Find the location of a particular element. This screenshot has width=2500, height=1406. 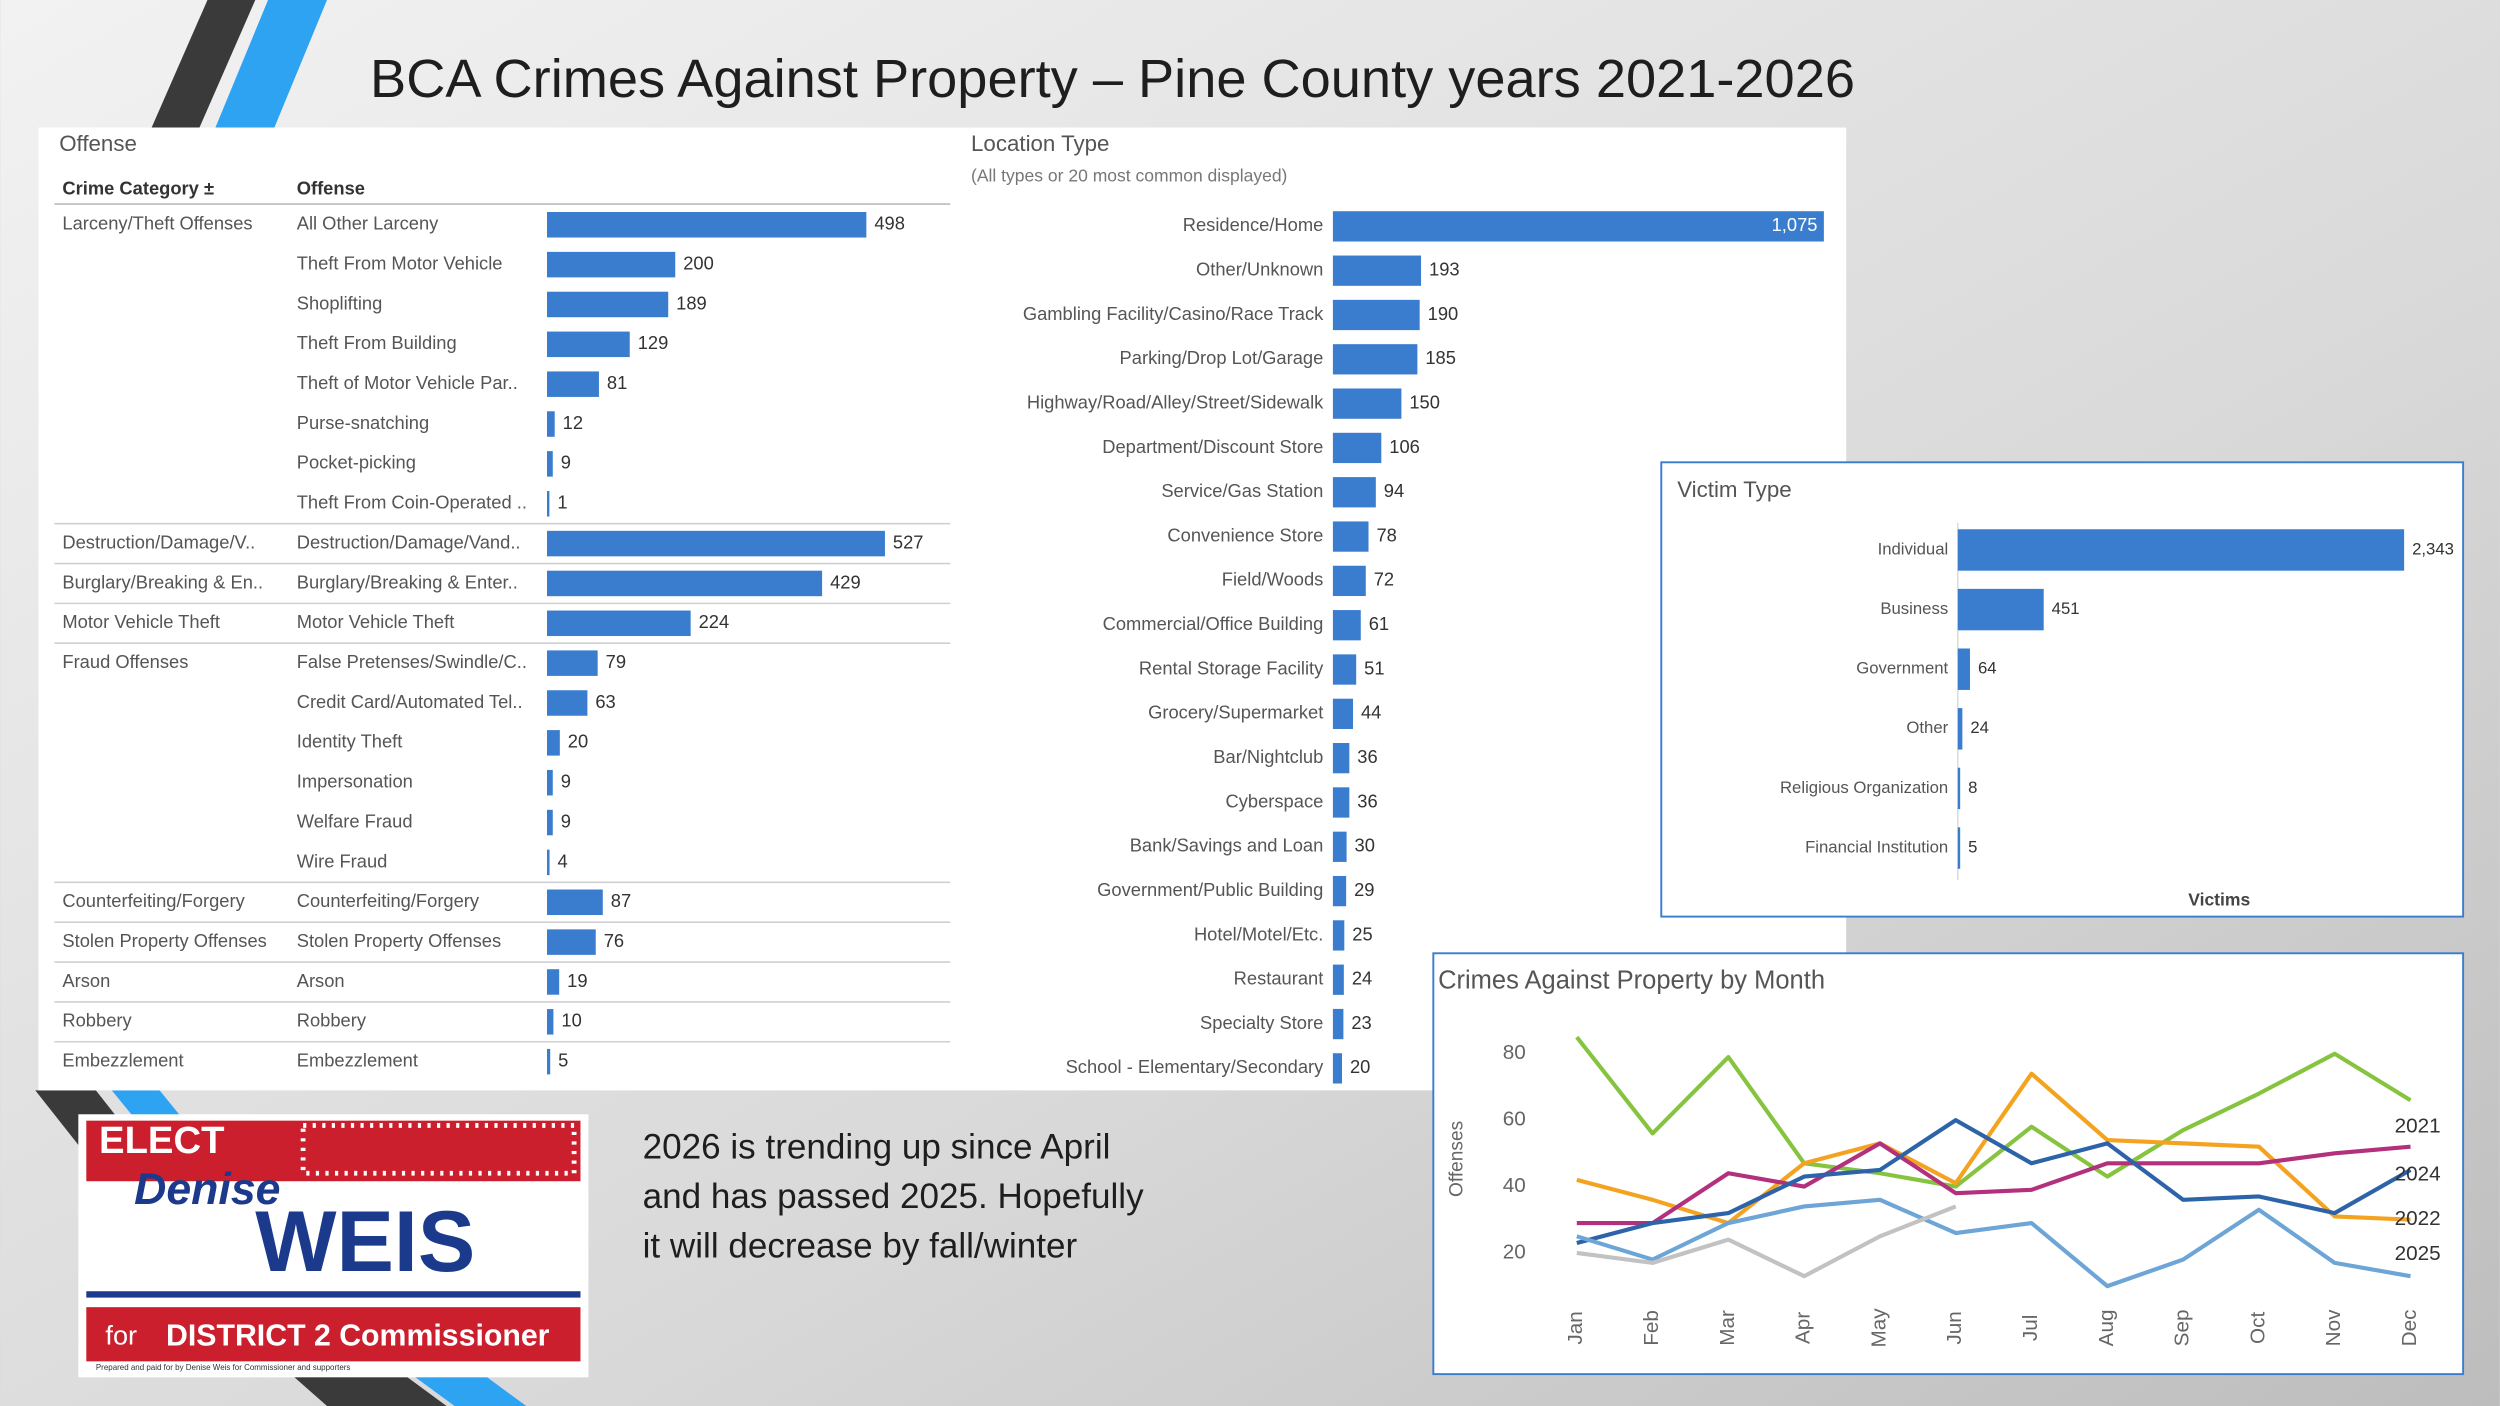

category-label: Counterfeiting/Forgery is located at coordinates (388, 900).